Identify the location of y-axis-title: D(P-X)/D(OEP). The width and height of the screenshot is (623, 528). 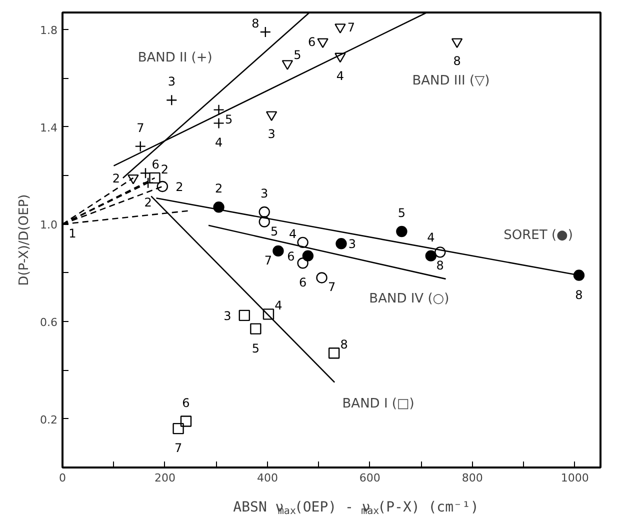
(24, 240).